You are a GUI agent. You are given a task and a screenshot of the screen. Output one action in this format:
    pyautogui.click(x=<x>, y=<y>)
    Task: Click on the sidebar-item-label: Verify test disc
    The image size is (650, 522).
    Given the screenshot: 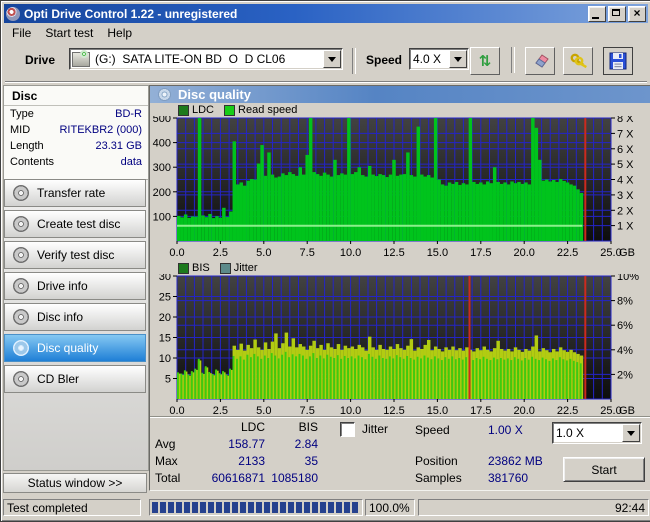 What is the action you would take?
    pyautogui.click(x=76, y=255)
    